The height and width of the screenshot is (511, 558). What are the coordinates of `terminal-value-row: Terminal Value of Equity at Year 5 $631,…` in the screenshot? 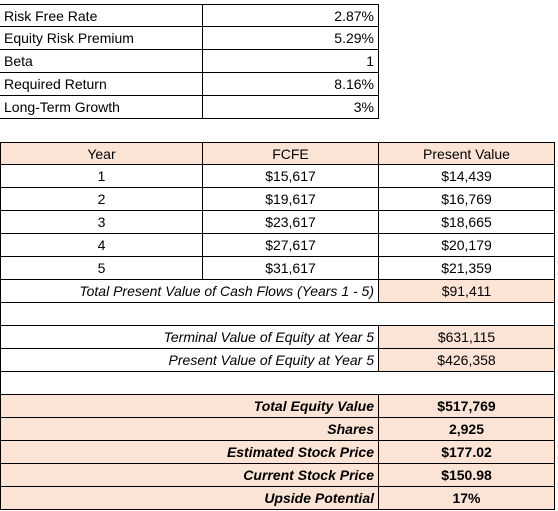 It's located at (277, 337).